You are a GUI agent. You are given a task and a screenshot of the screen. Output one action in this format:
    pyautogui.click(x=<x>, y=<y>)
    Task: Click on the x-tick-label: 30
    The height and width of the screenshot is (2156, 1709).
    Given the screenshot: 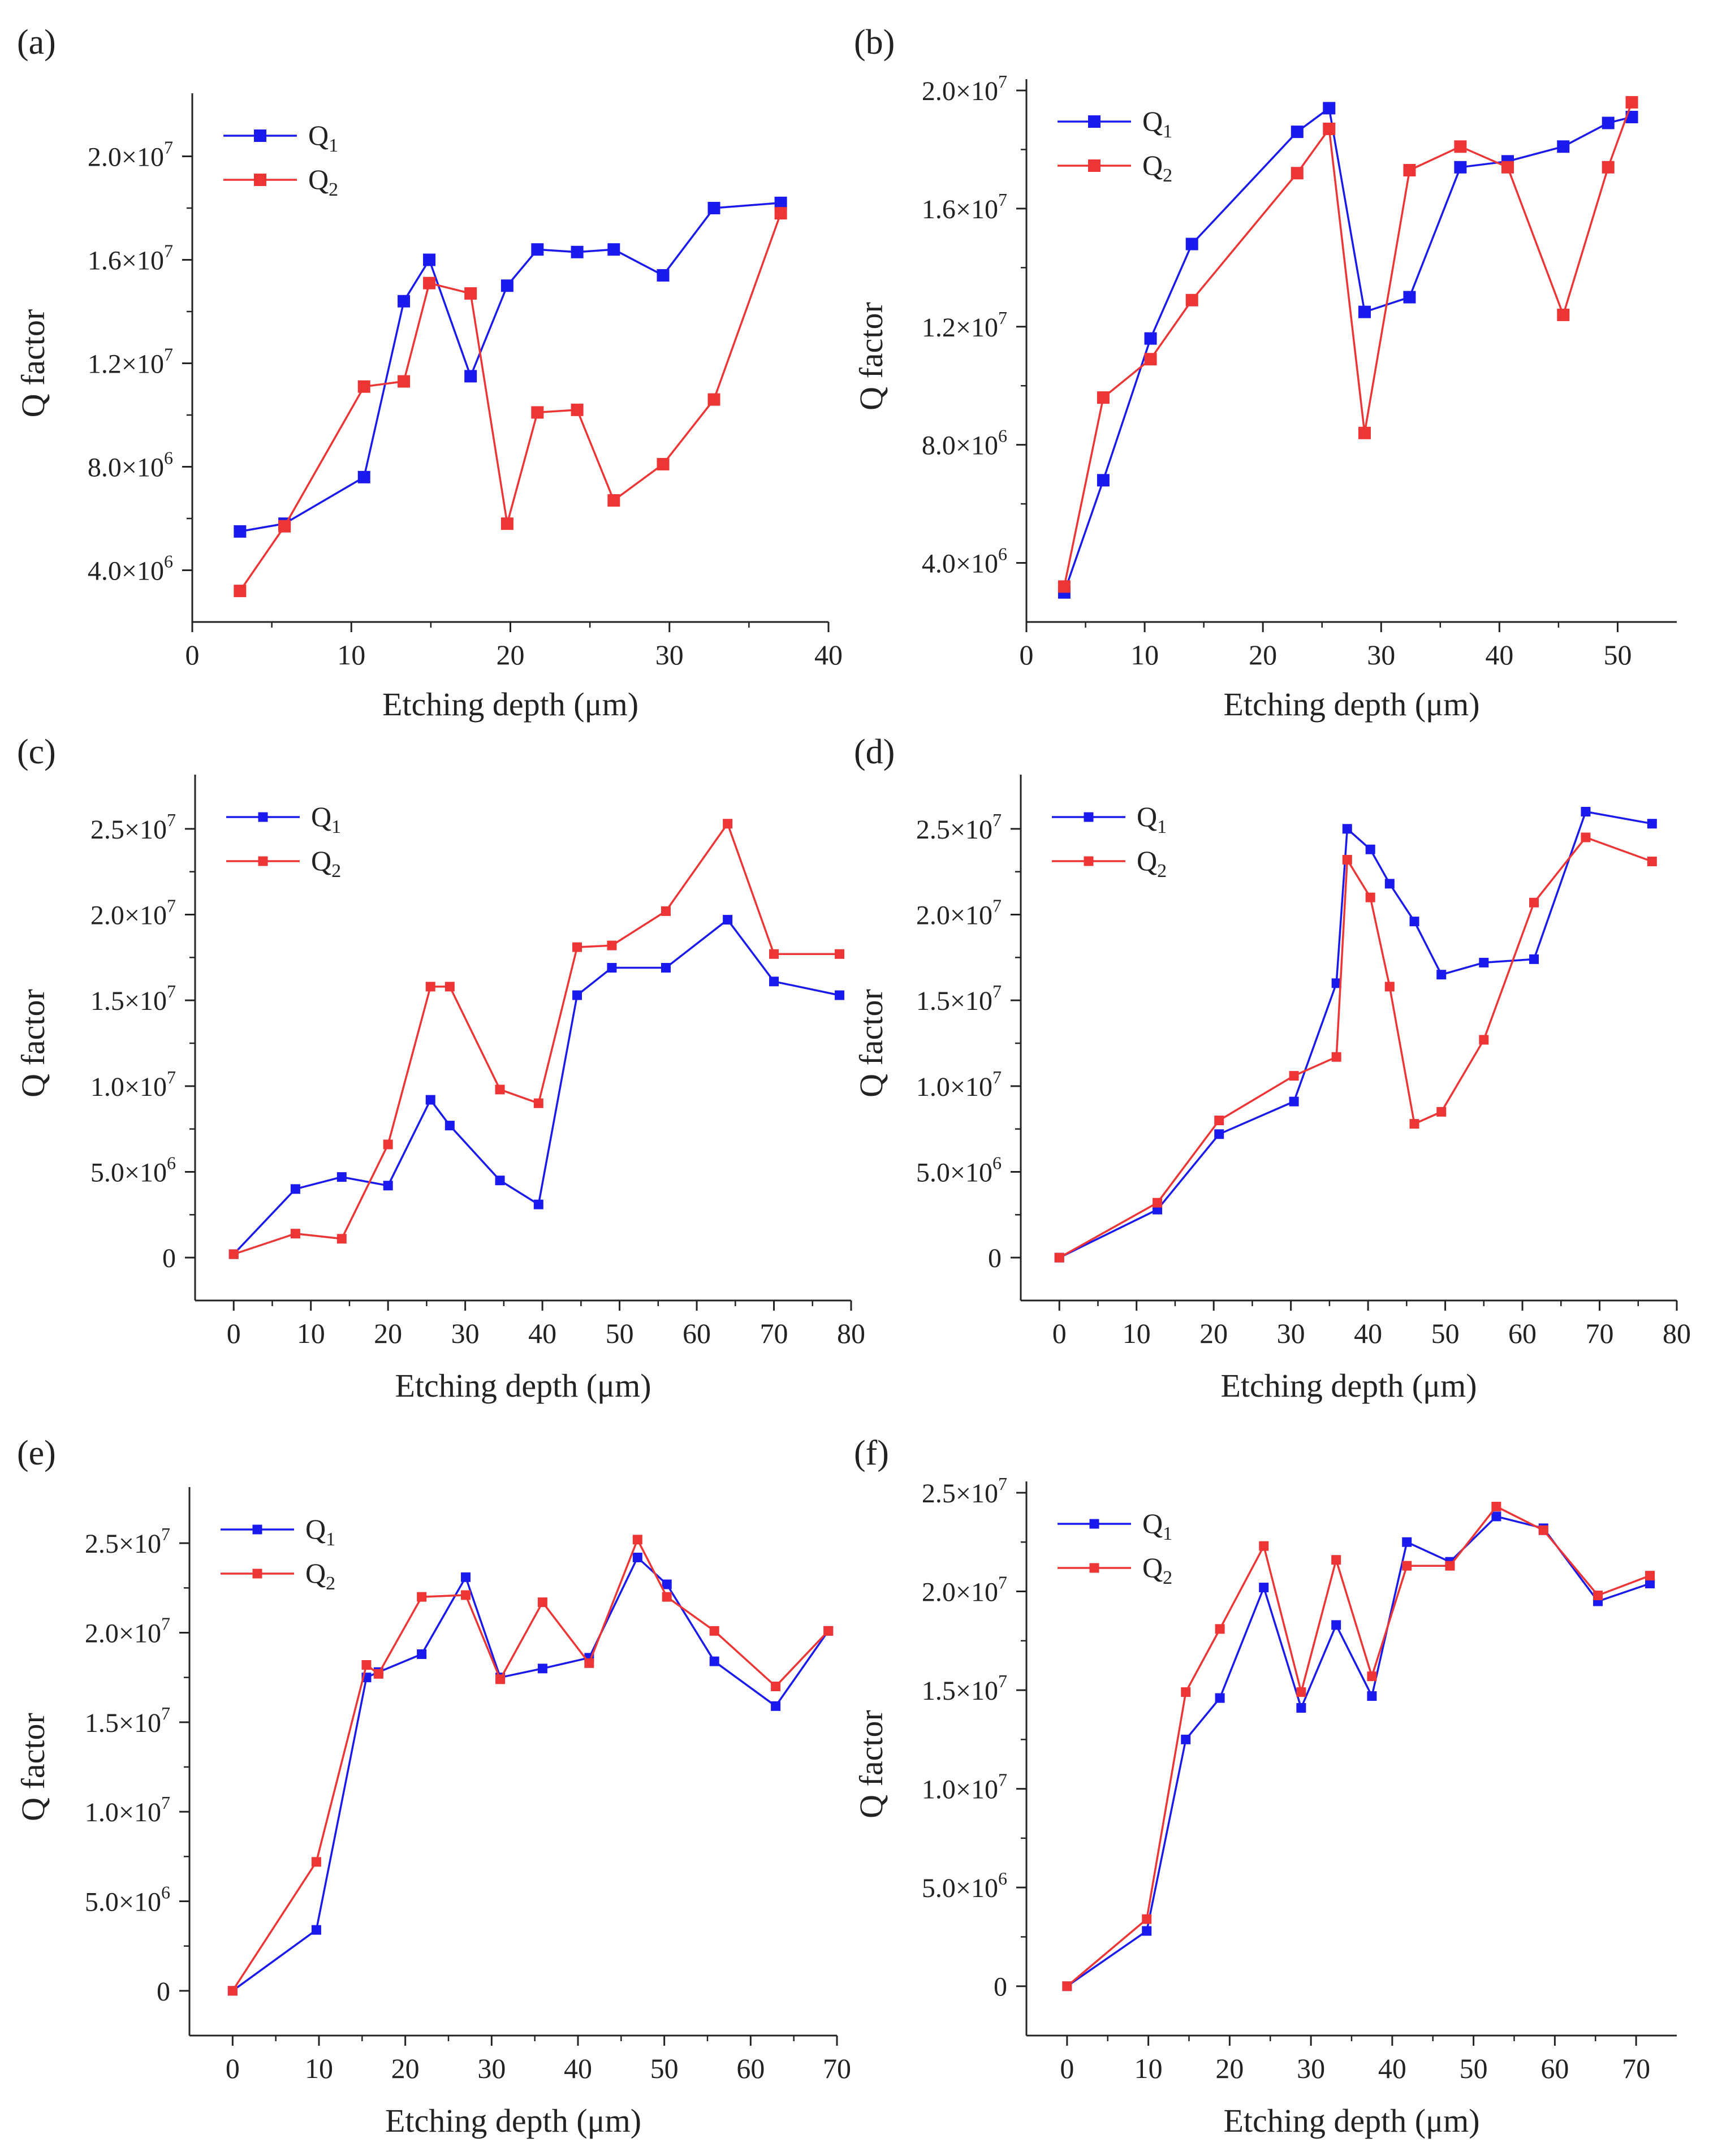 What is the action you would take?
    pyautogui.click(x=1311, y=2068)
    